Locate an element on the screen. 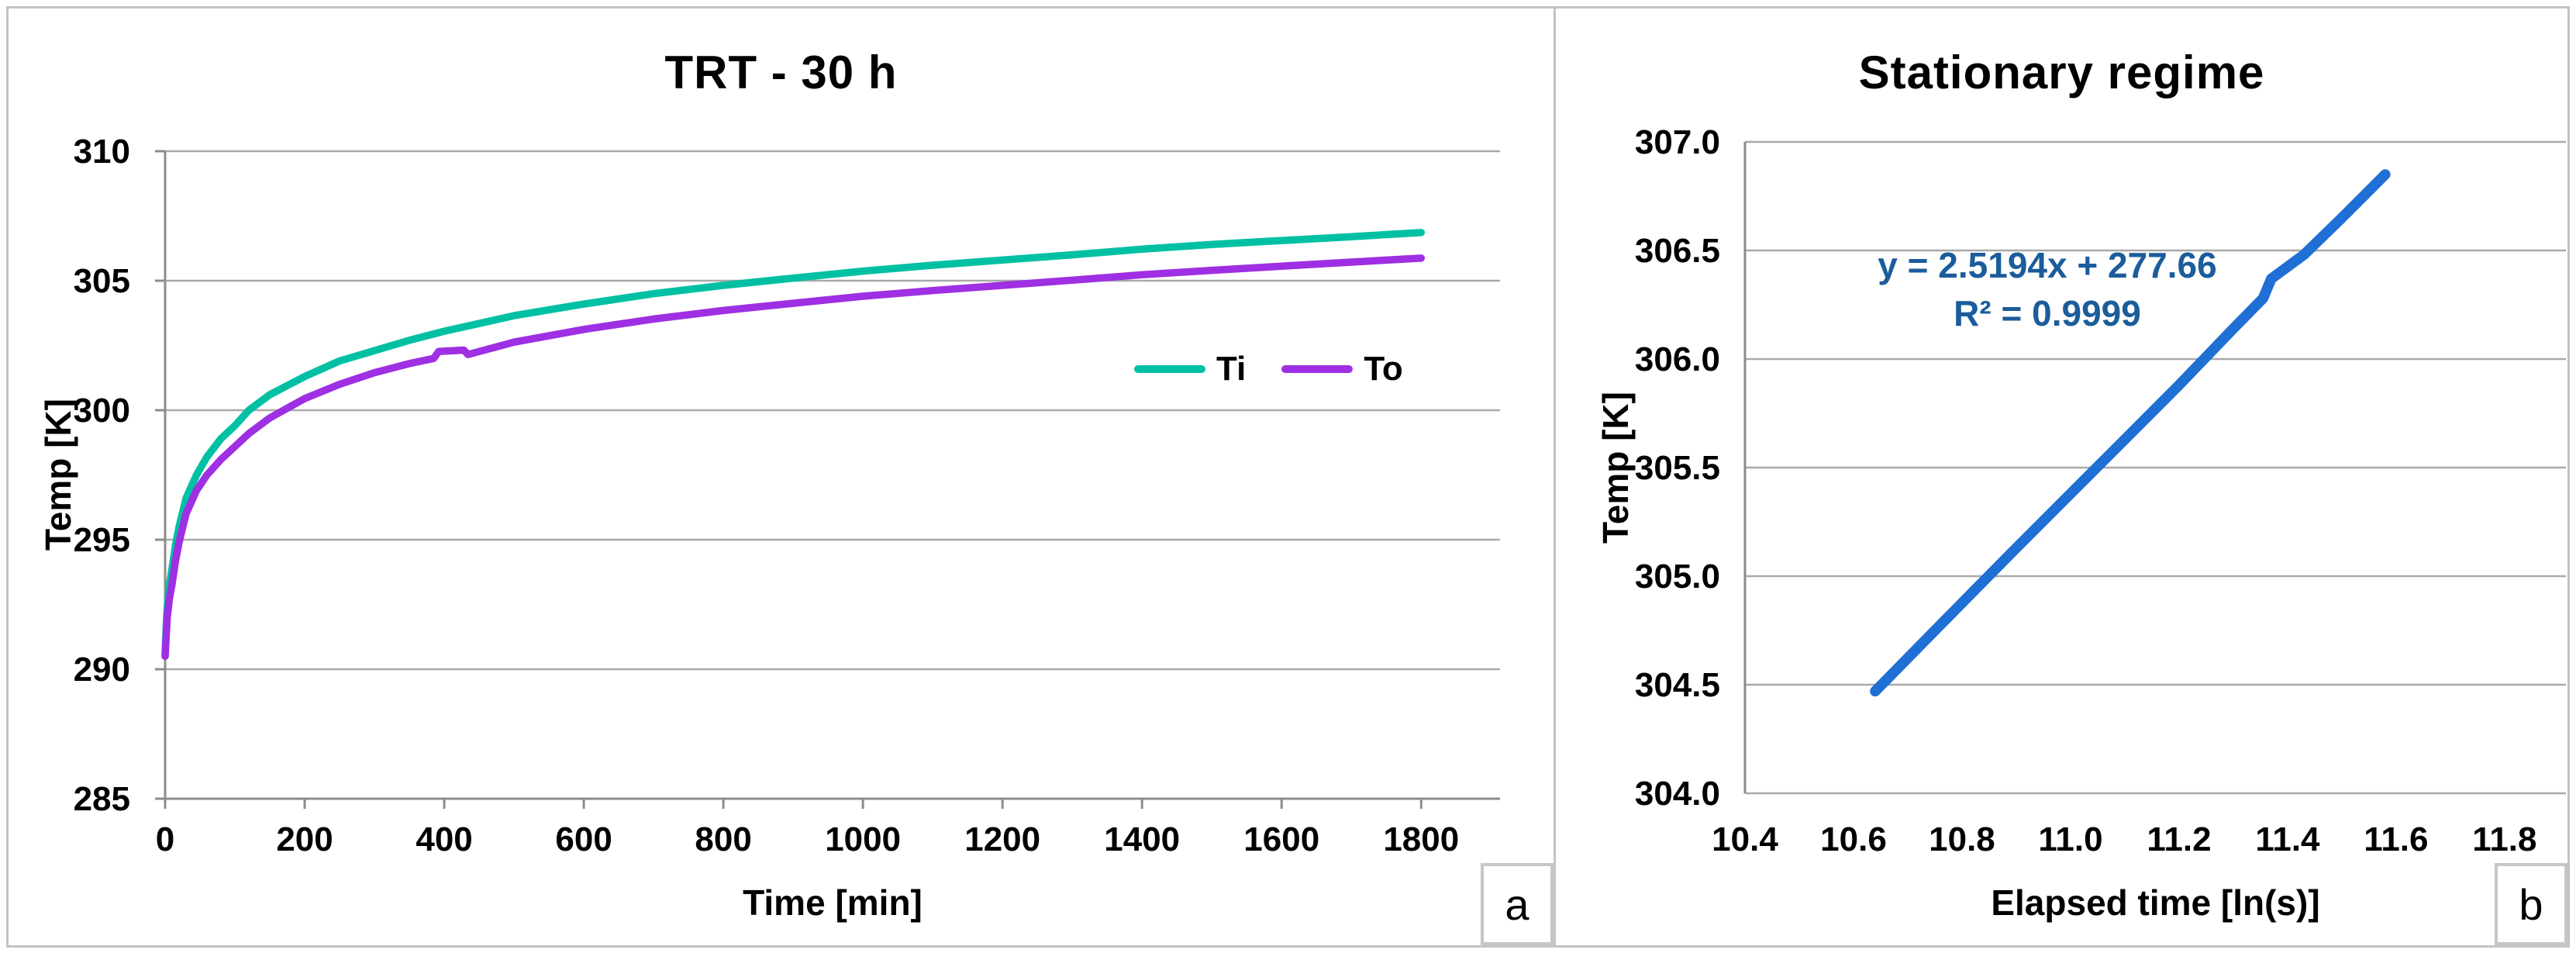  panel-b-label-box: b is located at coordinates (2531, 904).